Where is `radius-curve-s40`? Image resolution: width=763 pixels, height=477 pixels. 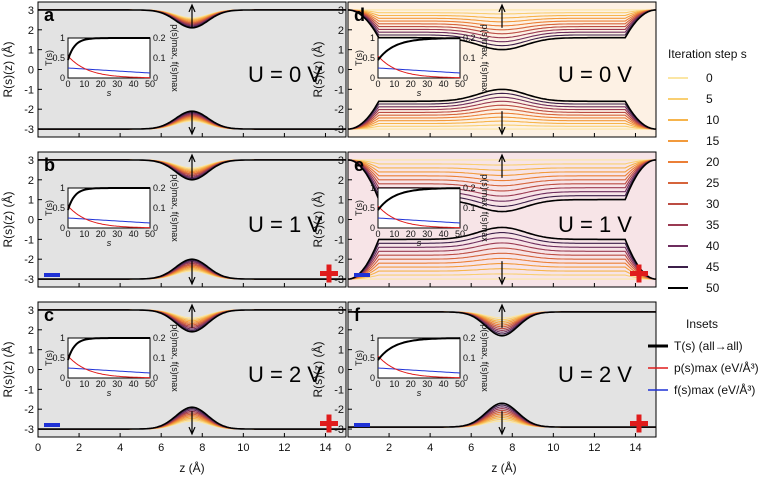
radius-curve-s40 is located at coordinates (502, 113).